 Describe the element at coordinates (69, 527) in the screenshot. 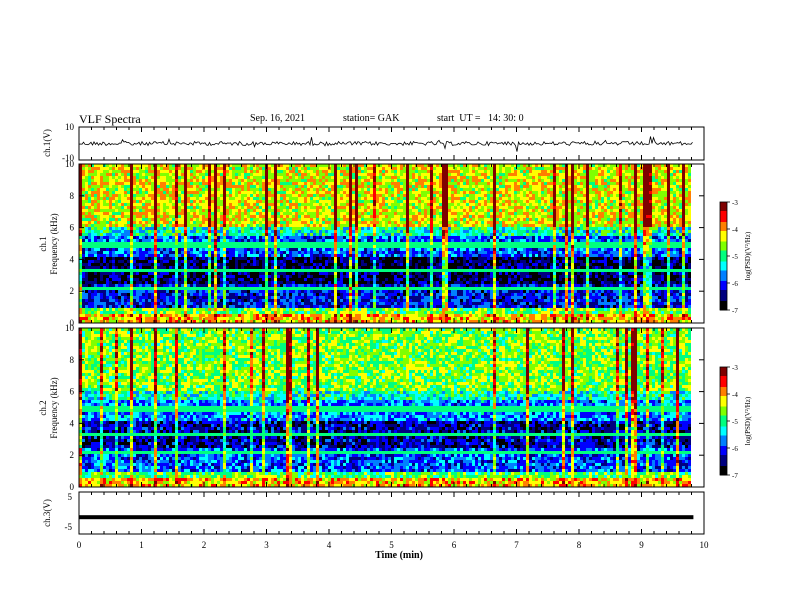

I see `ch3-ytick-bottom: -5` at that location.